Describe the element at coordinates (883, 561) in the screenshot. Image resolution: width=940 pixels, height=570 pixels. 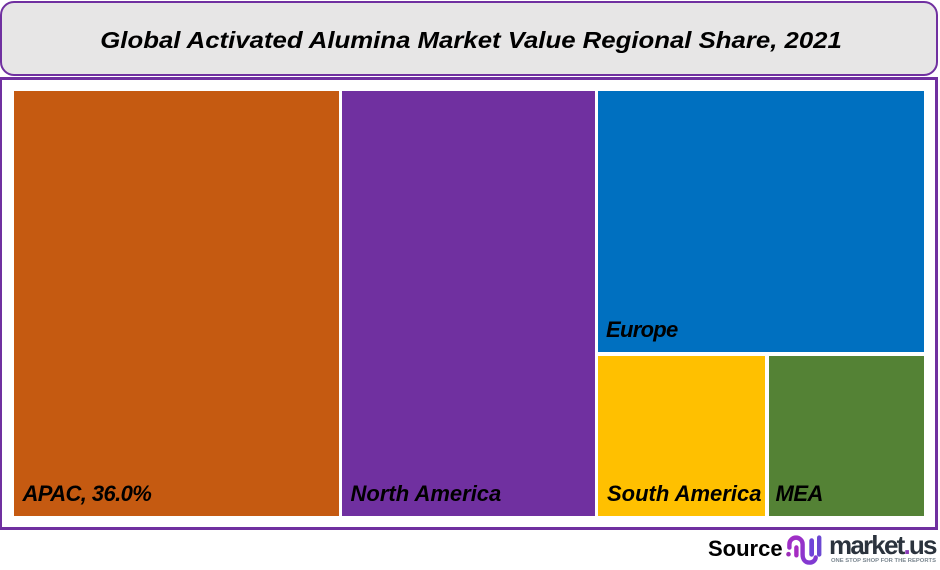
I see `svg-text: ONE STOP SHOP FOR THE REPORTS` at that location.